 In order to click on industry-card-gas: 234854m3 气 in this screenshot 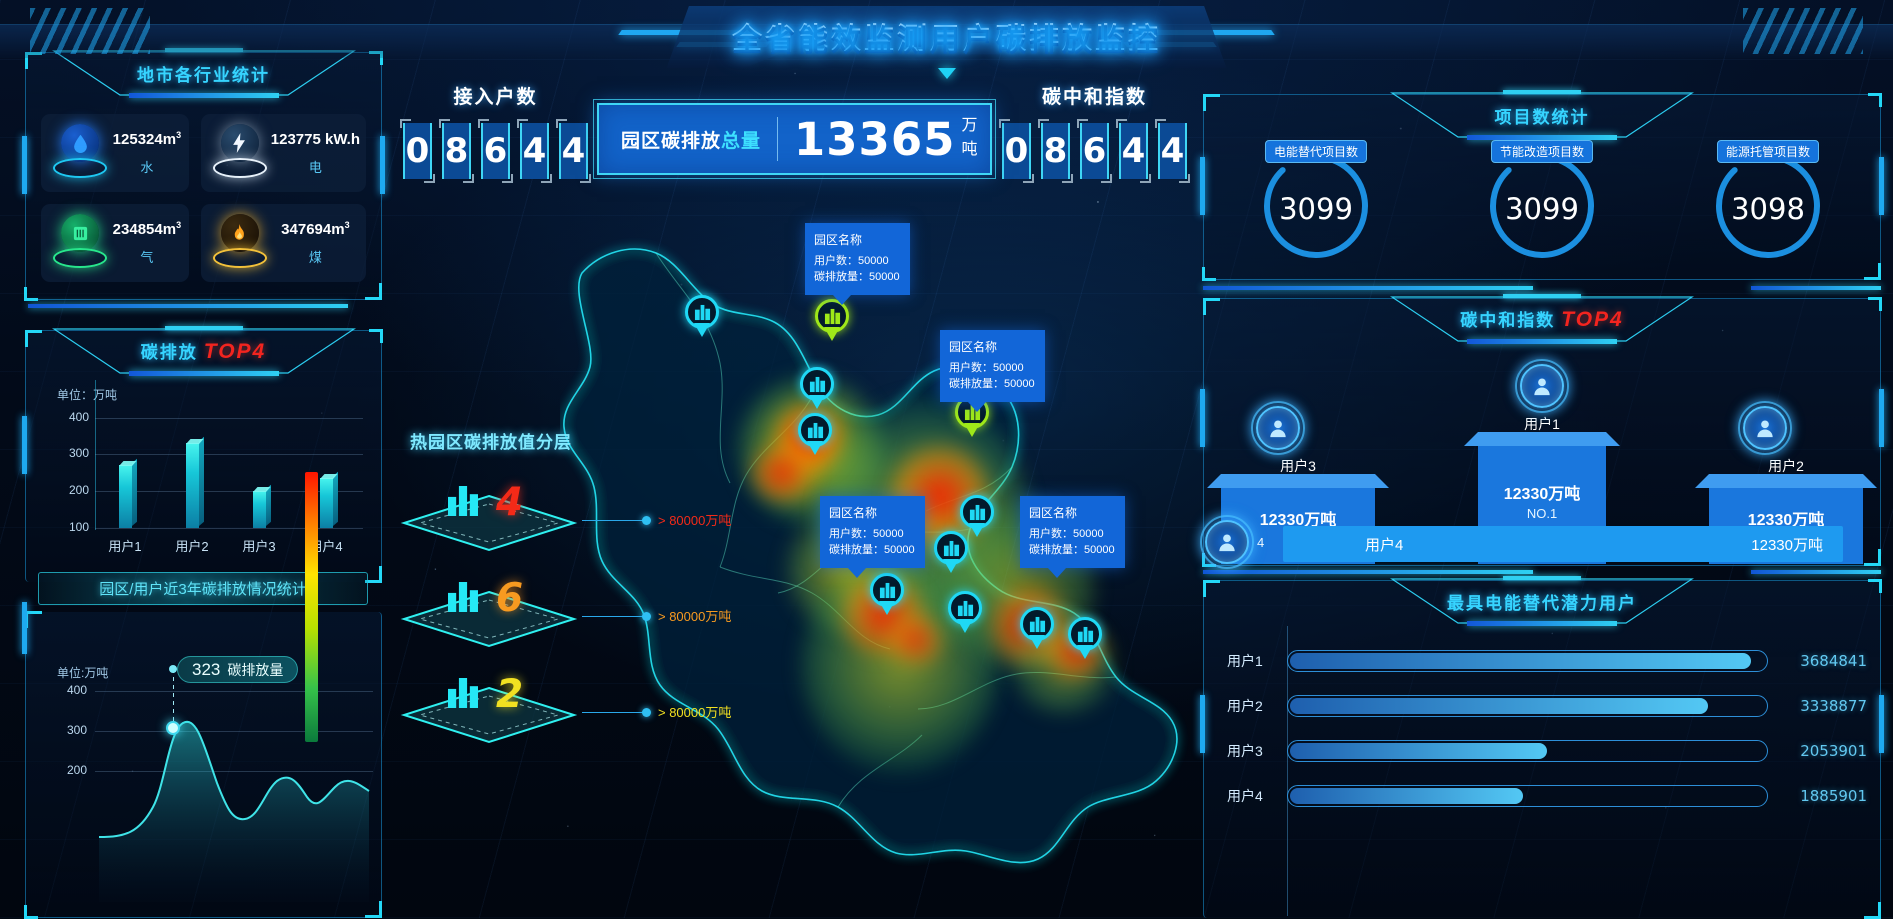, I will do `click(115, 243)`.